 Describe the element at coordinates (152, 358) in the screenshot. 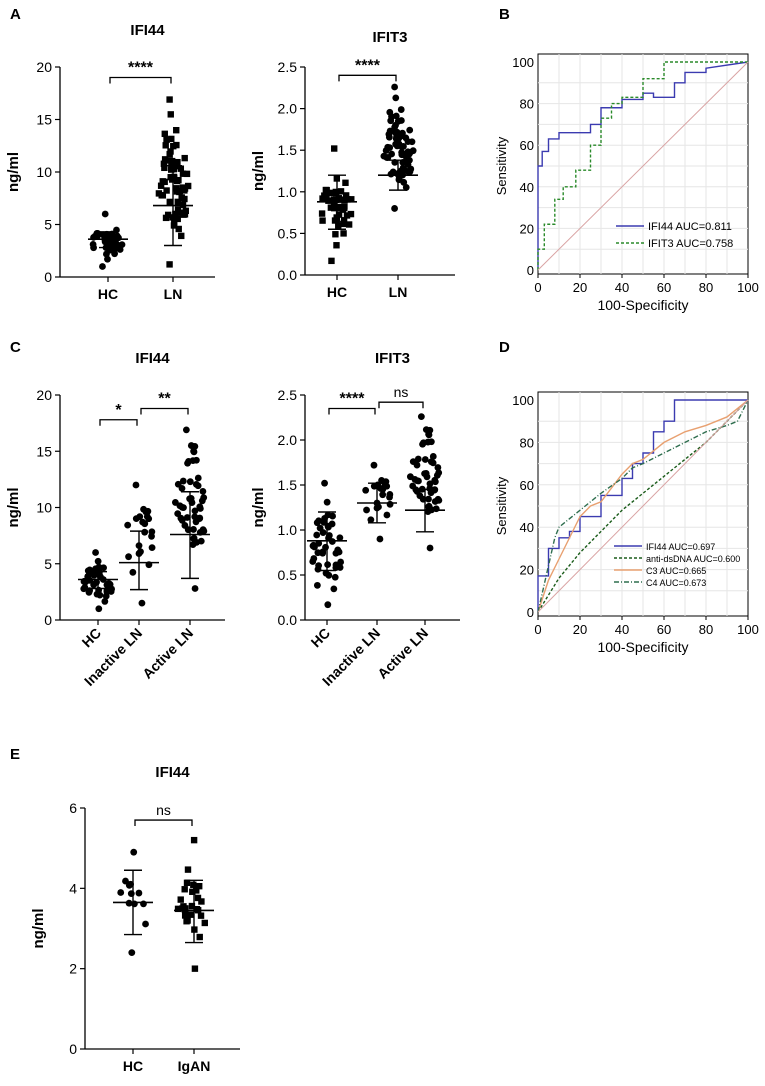

I see `chart-c1-title: IFI44` at that location.